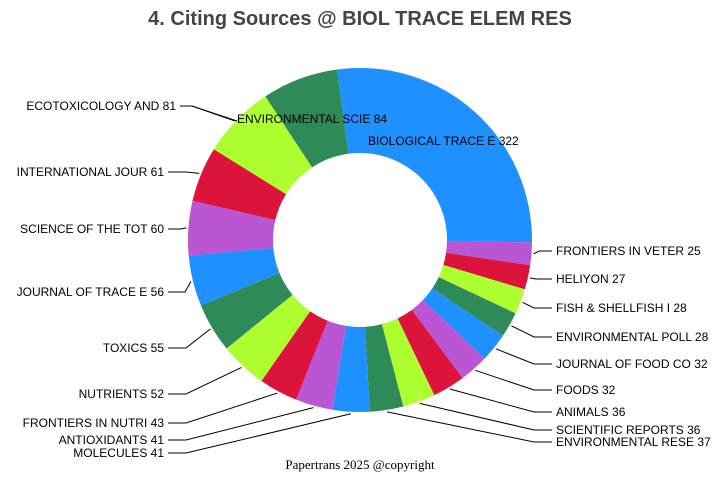  I want to click on slice-antioxidants, so click(321, 365).